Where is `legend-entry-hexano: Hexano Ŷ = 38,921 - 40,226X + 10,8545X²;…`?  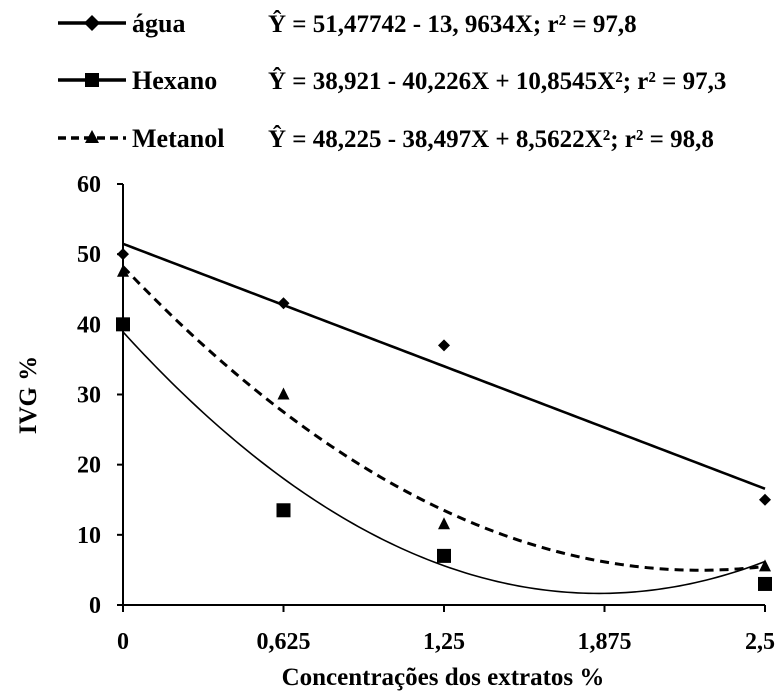
legend-entry-hexano: Hexano Ŷ = 38,921 - 40,226X + 10,8545X²;… is located at coordinates (392, 80).